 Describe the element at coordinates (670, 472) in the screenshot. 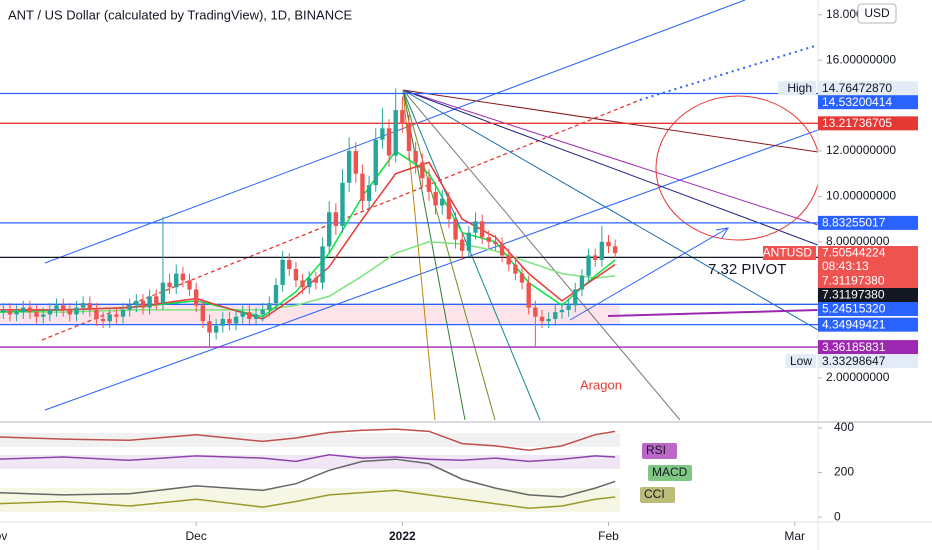

I see `indicator-name: MACD` at that location.